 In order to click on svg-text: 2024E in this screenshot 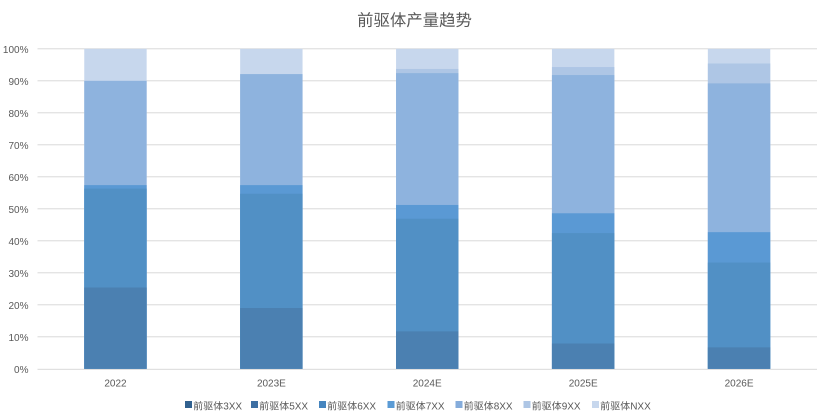, I will do `click(427, 383)`.